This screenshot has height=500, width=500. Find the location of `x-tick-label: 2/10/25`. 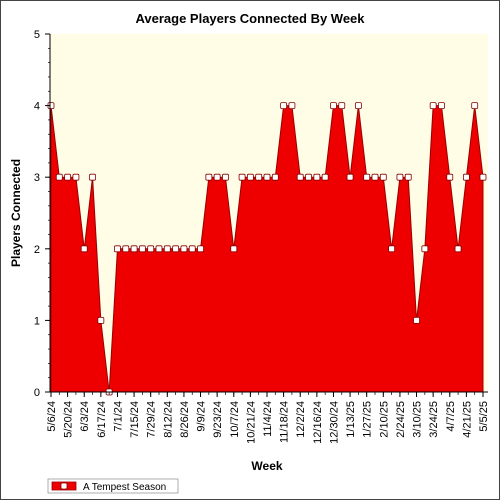

x-tick-label: 2/10/25 is located at coordinates (384, 419).